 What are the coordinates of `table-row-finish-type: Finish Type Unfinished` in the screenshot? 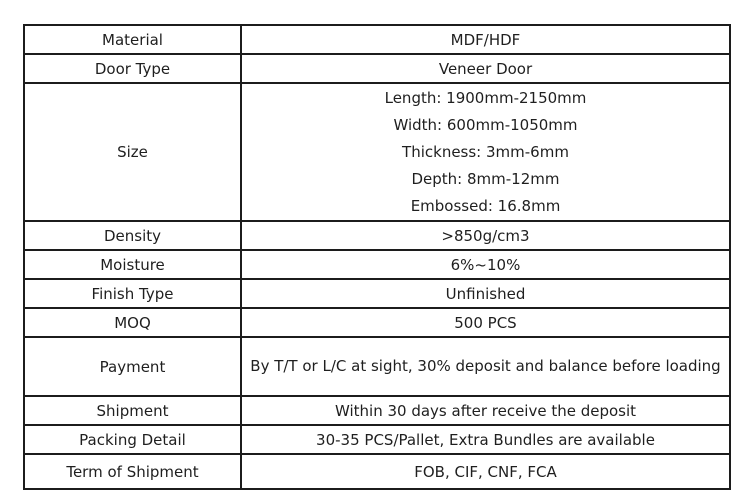 It's located at (377, 293).